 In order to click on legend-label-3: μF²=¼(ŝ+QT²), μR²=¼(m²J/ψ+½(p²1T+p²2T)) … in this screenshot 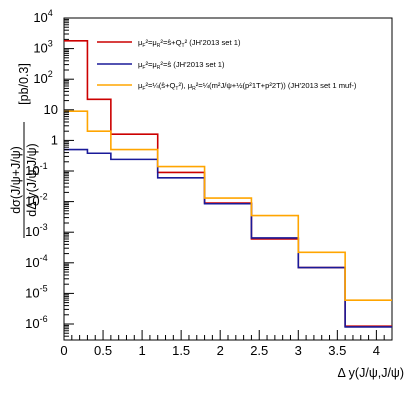, I will do `click(247, 86)`.